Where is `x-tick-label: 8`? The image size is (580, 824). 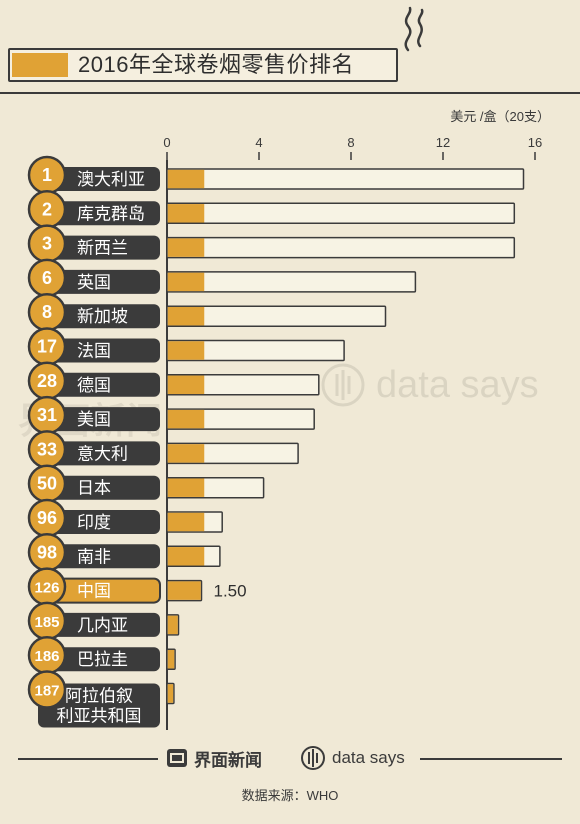
x-tick-label: 8 is located at coordinates (350, 142).